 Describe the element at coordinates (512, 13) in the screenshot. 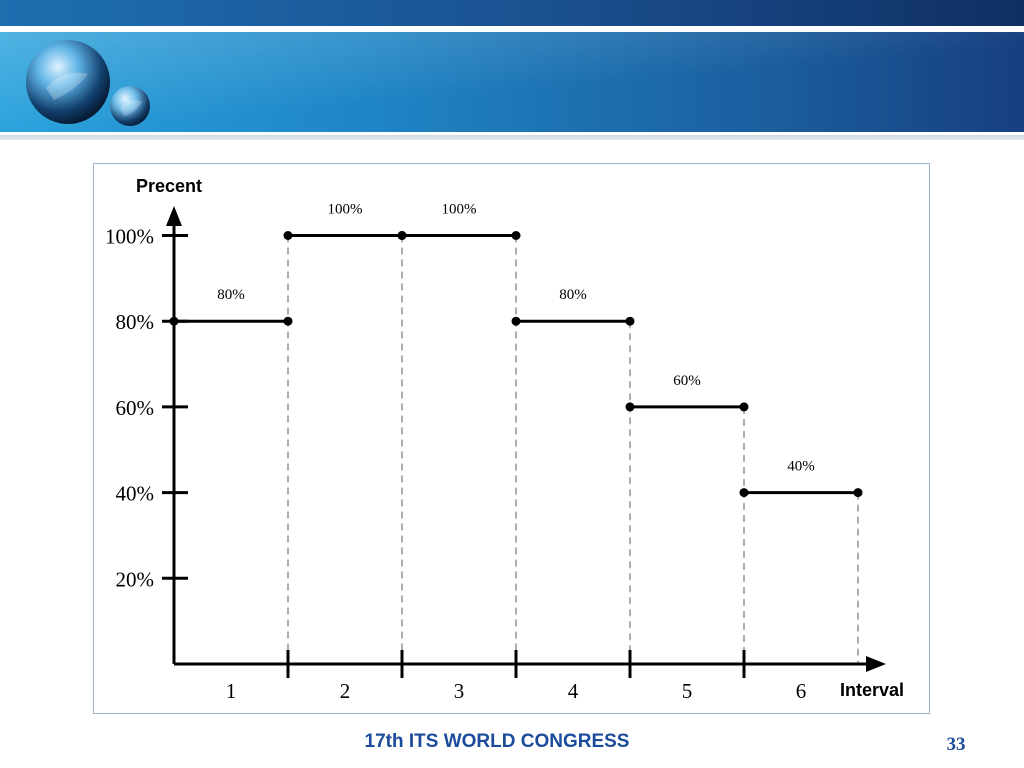

I see `header-top-band` at that location.